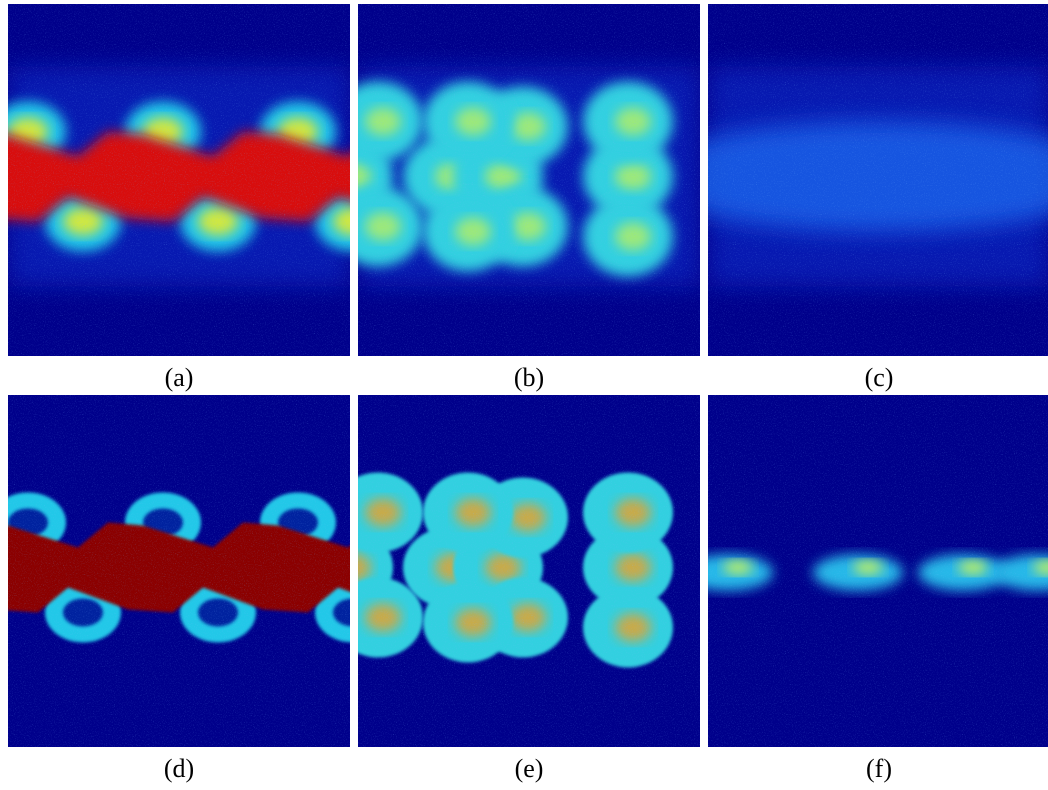 Image resolution: width=1048 pixels, height=790 pixels. What do you see at coordinates (879, 377) in the screenshot?
I see `panel-label: (c)` at bounding box center [879, 377].